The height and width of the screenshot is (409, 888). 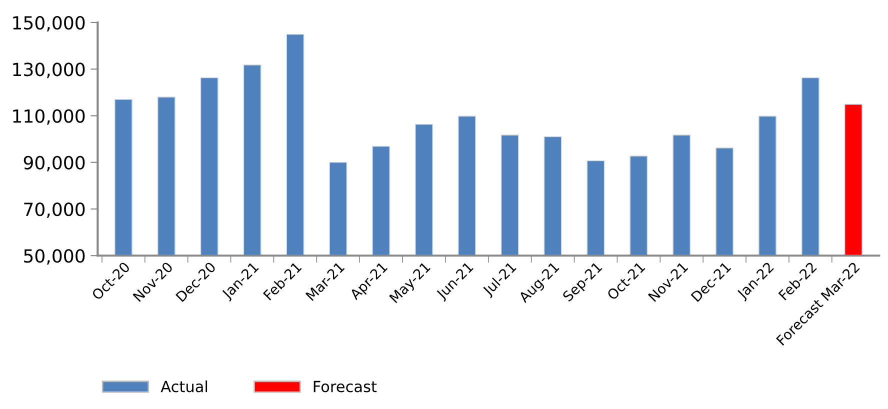 What do you see at coordinates (345, 386) in the screenshot?
I see `legend-label: Forecast` at bounding box center [345, 386].